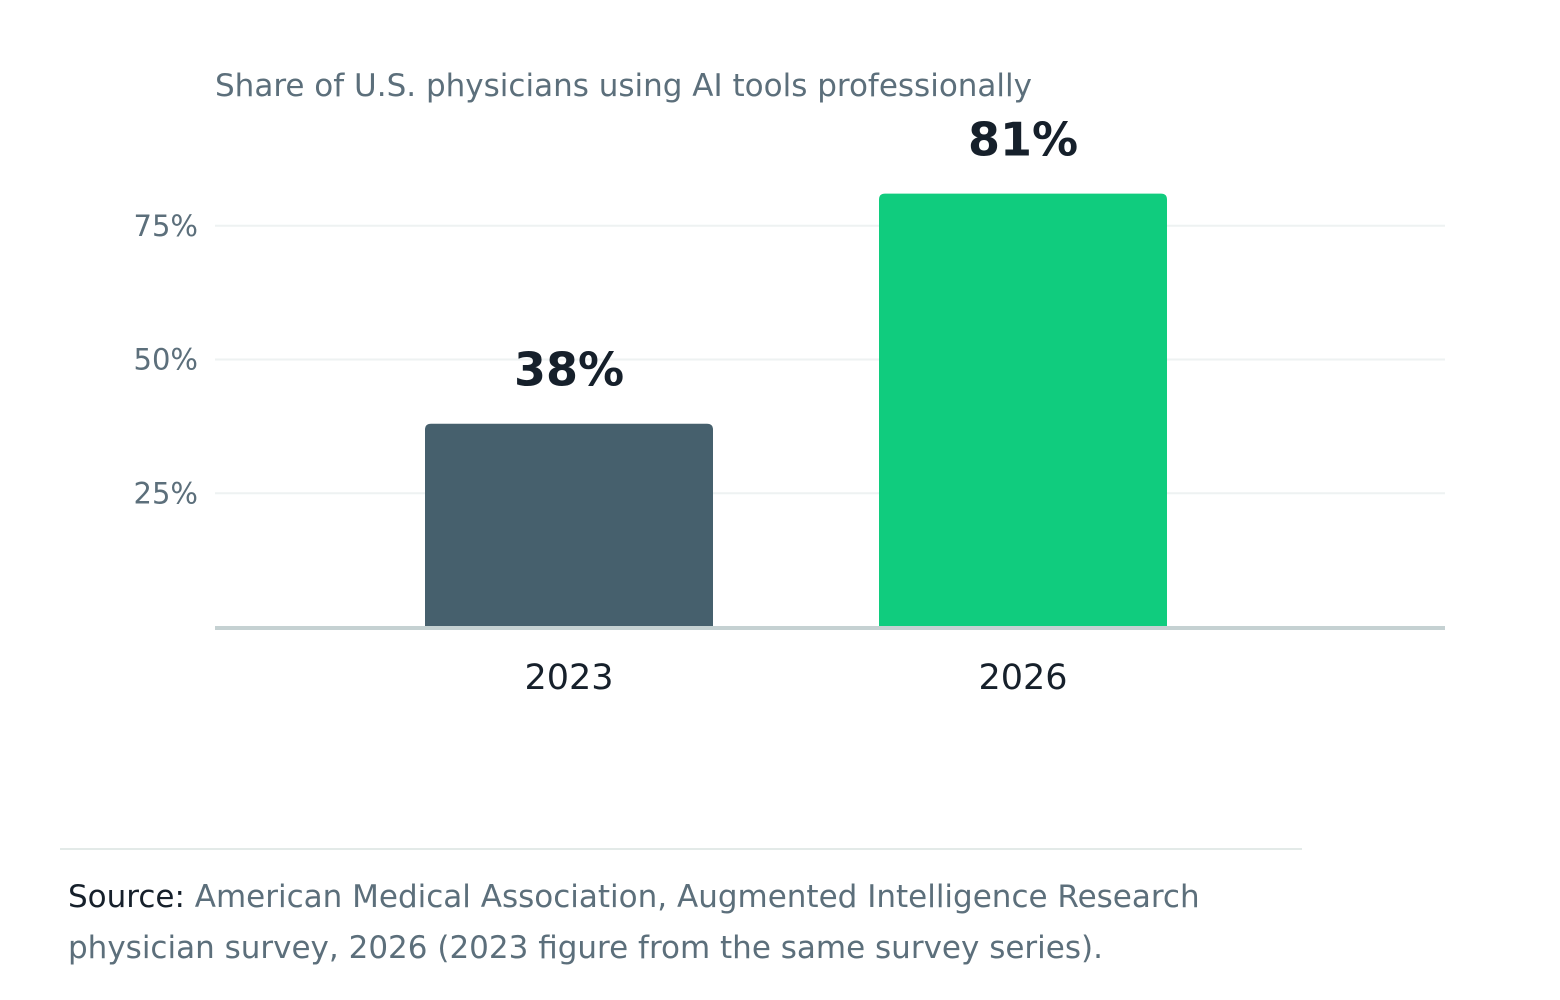 The image size is (1560, 1000). What do you see at coordinates (166, 493) in the screenshot?
I see `y-tick-label: 25%` at bounding box center [166, 493].